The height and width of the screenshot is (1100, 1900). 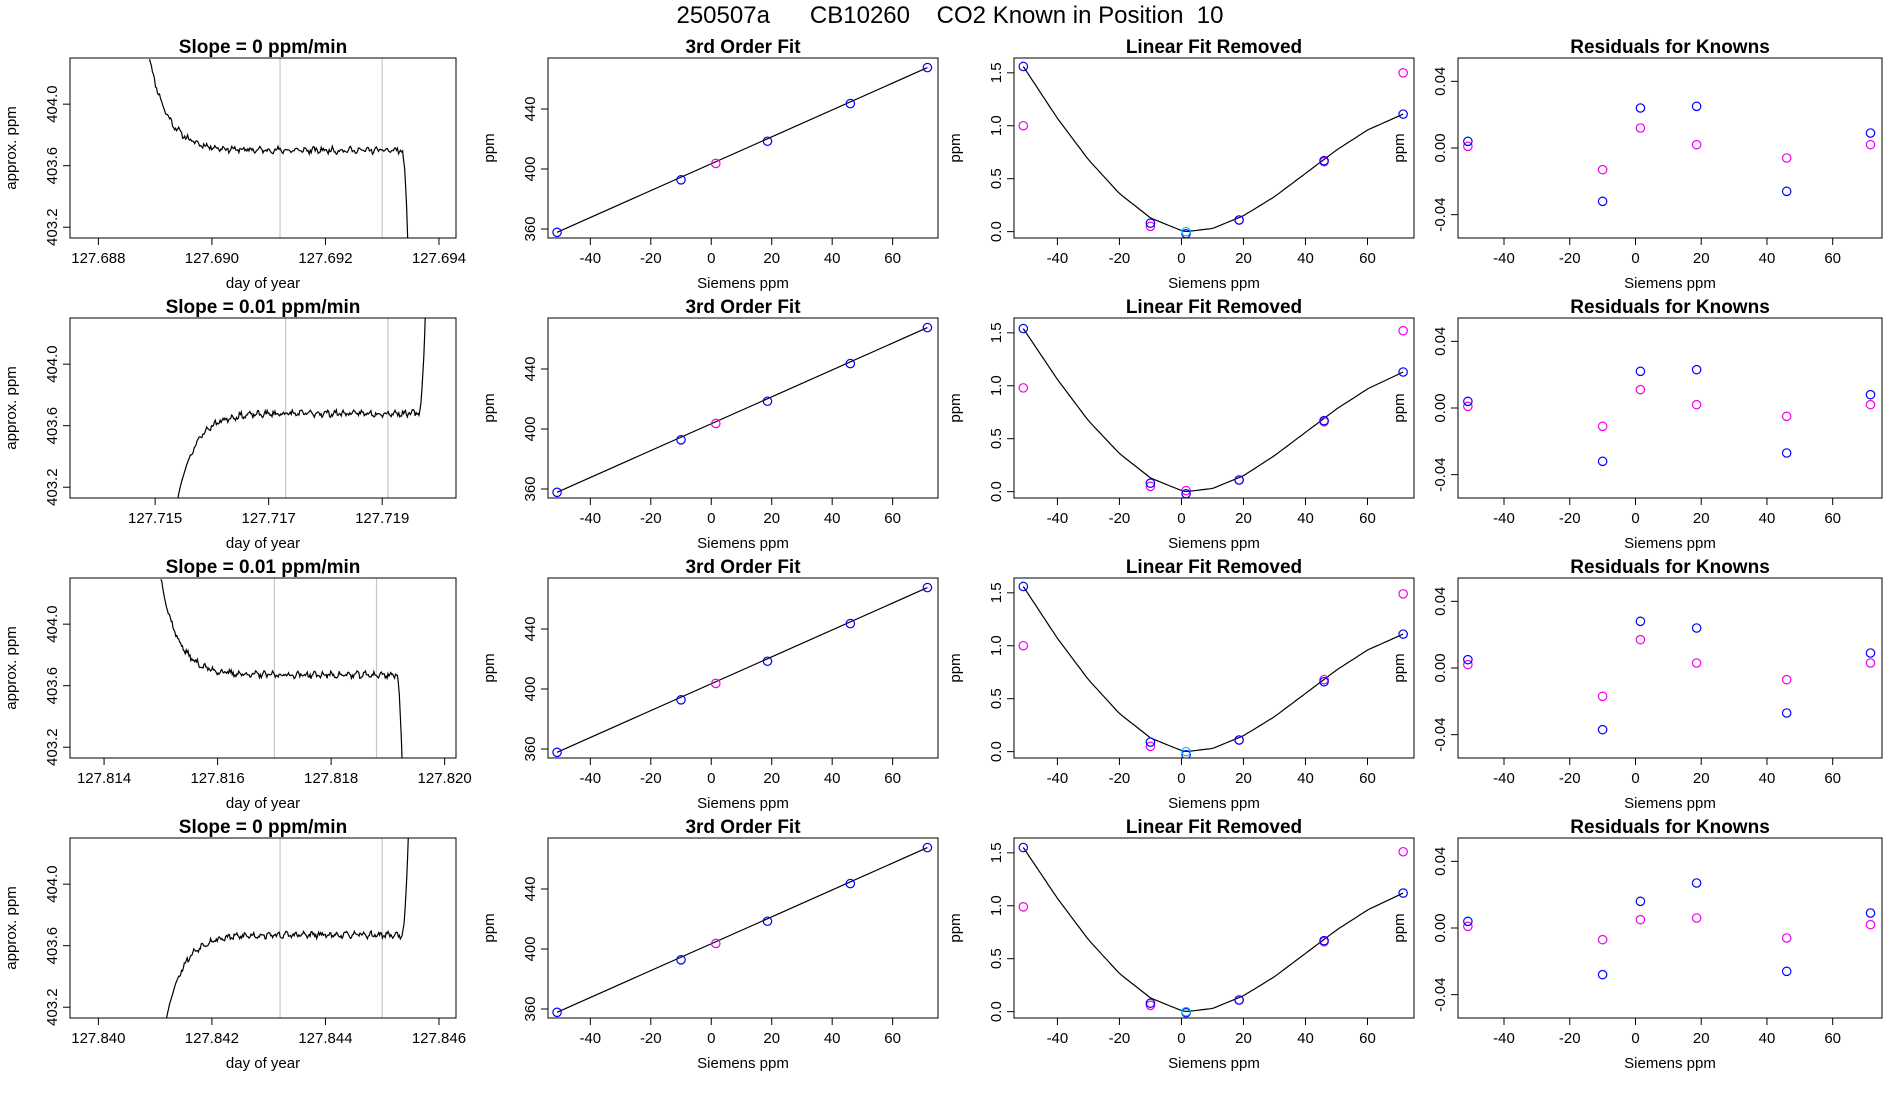 What do you see at coordinates (530, 168) in the screenshot?
I see `y-tick-label: 400` at bounding box center [530, 168].